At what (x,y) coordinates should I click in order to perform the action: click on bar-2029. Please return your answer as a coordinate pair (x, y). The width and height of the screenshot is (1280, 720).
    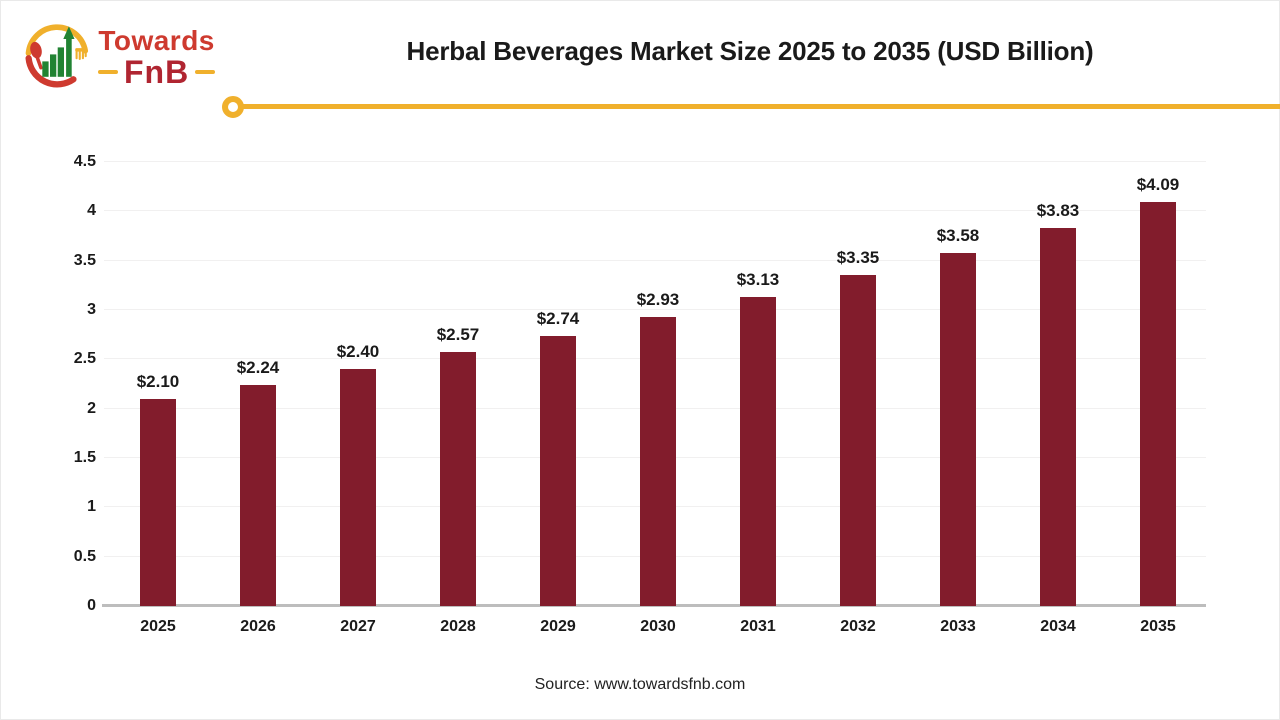
    Looking at the image, I should click on (558, 470).